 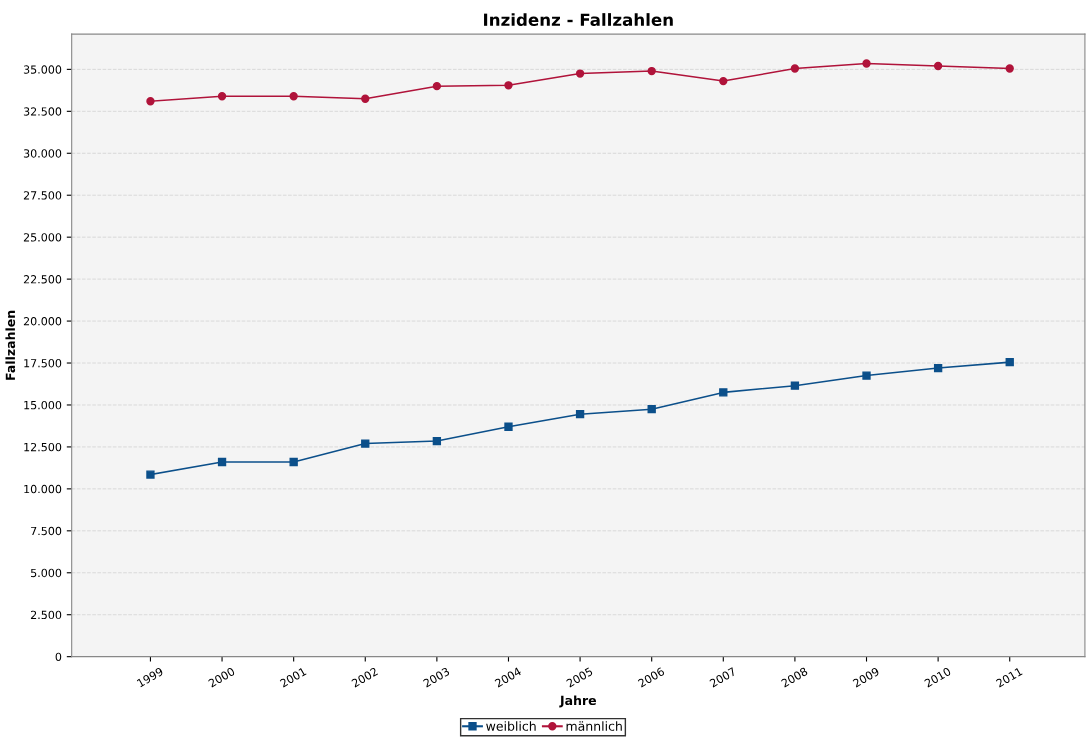 I want to click on chart-title: Inzidenz - Fallzahlen, so click(x=578, y=20).